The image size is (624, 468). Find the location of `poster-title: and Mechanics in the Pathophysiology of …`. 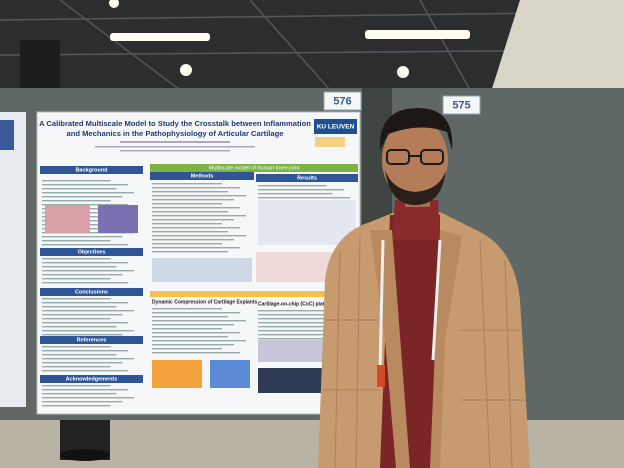

poster-title: and Mechanics in the Pathophysiology of … is located at coordinates (174, 133).